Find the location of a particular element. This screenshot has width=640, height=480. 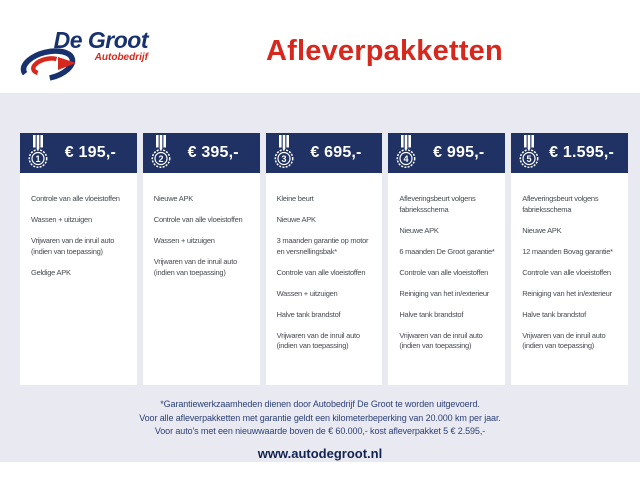

brand-subtitle: Autobedrijf is located at coordinates (121, 57).